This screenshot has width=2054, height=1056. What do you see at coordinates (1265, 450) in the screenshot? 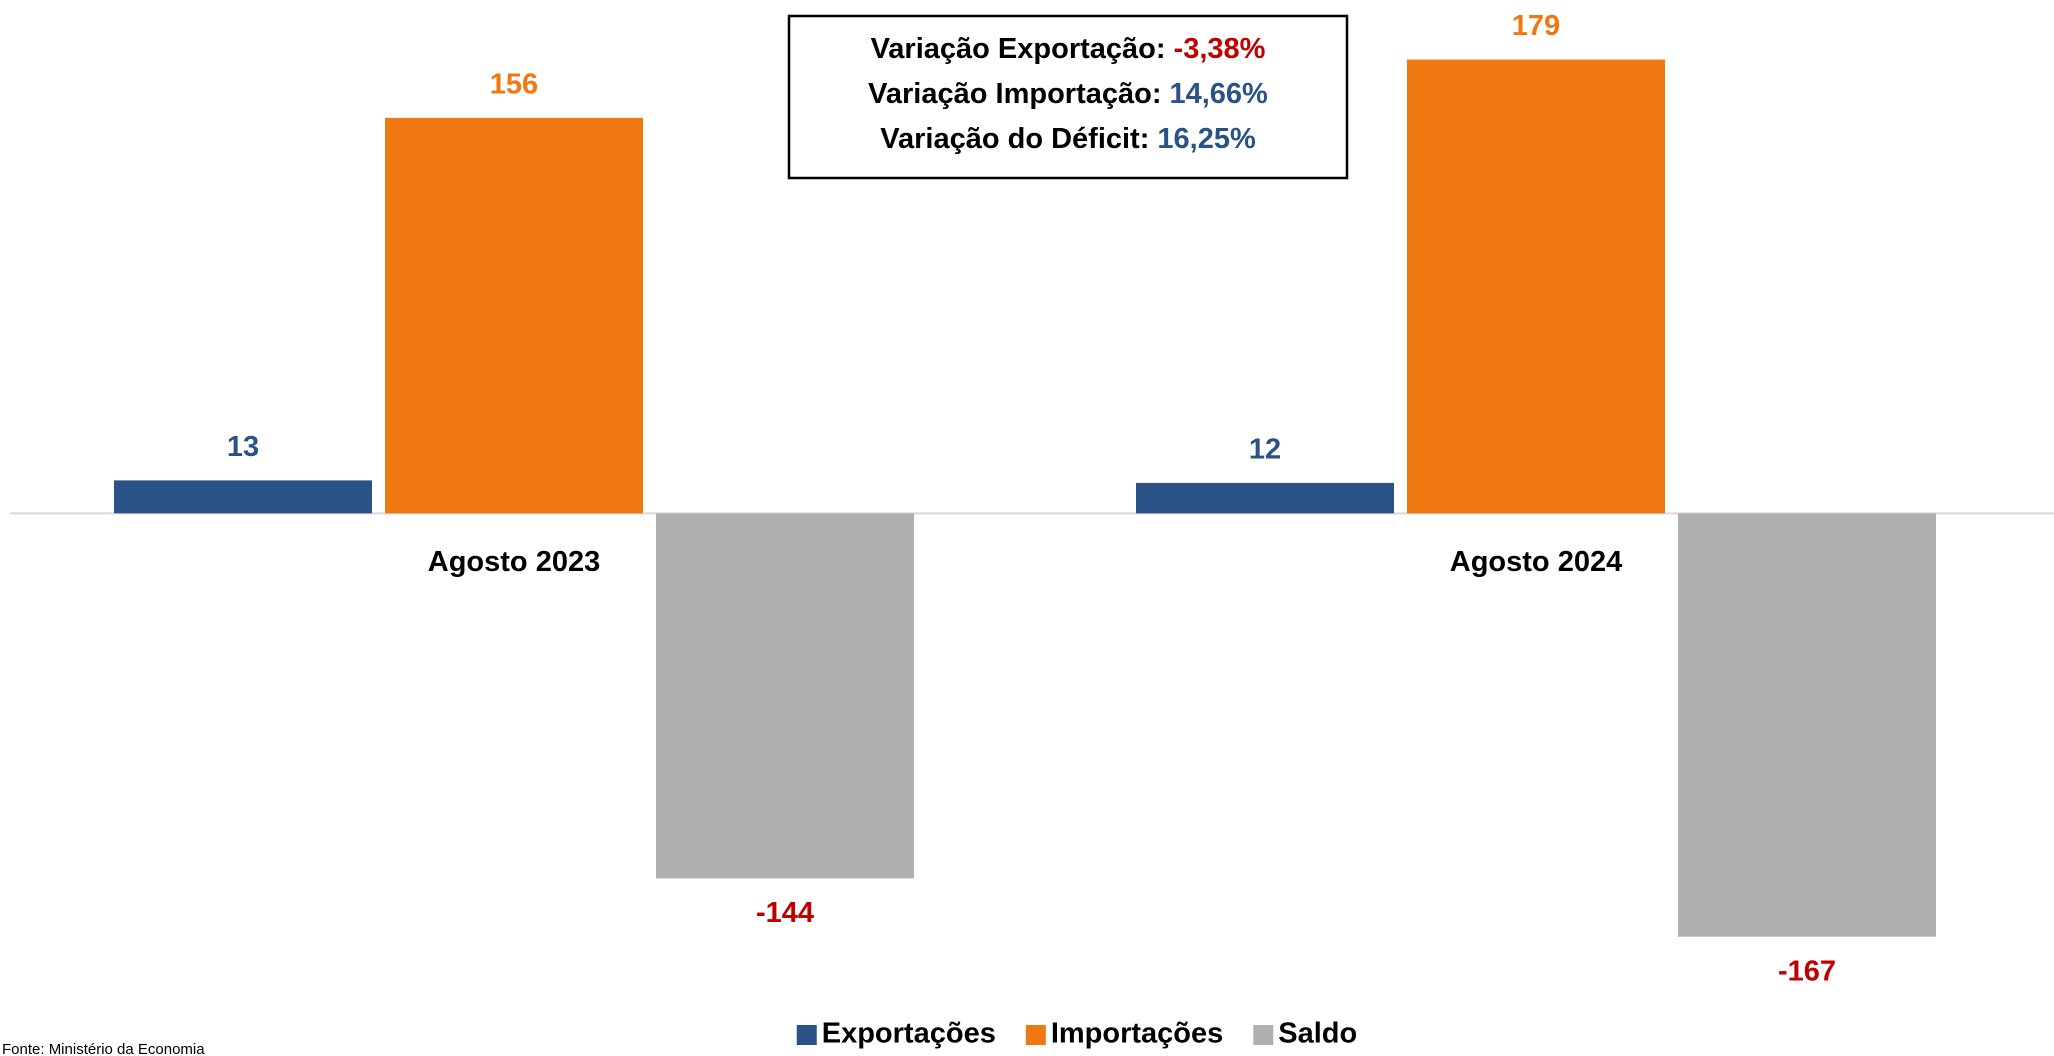
I see `data-label: 12` at bounding box center [1265, 450].